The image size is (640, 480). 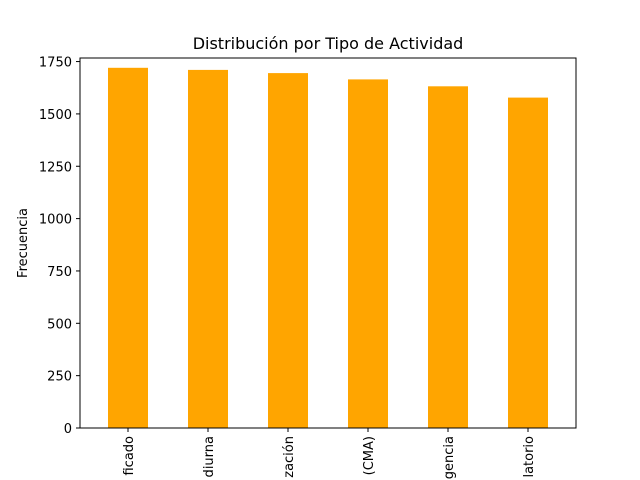 I want to click on bar-ficado, so click(x=128, y=248).